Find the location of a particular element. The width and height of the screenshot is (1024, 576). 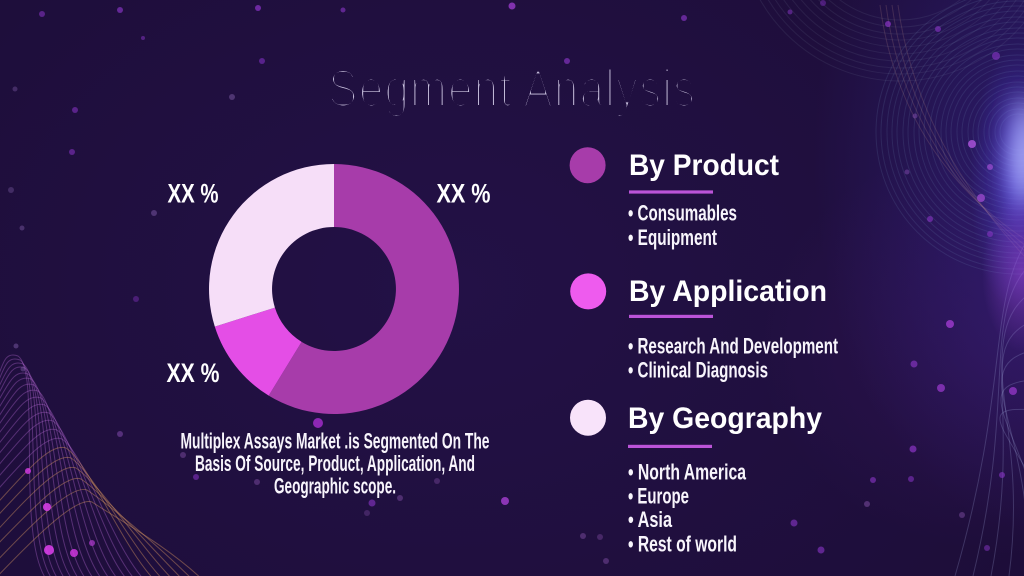

svg-text: • Equipment is located at coordinates (672, 237).